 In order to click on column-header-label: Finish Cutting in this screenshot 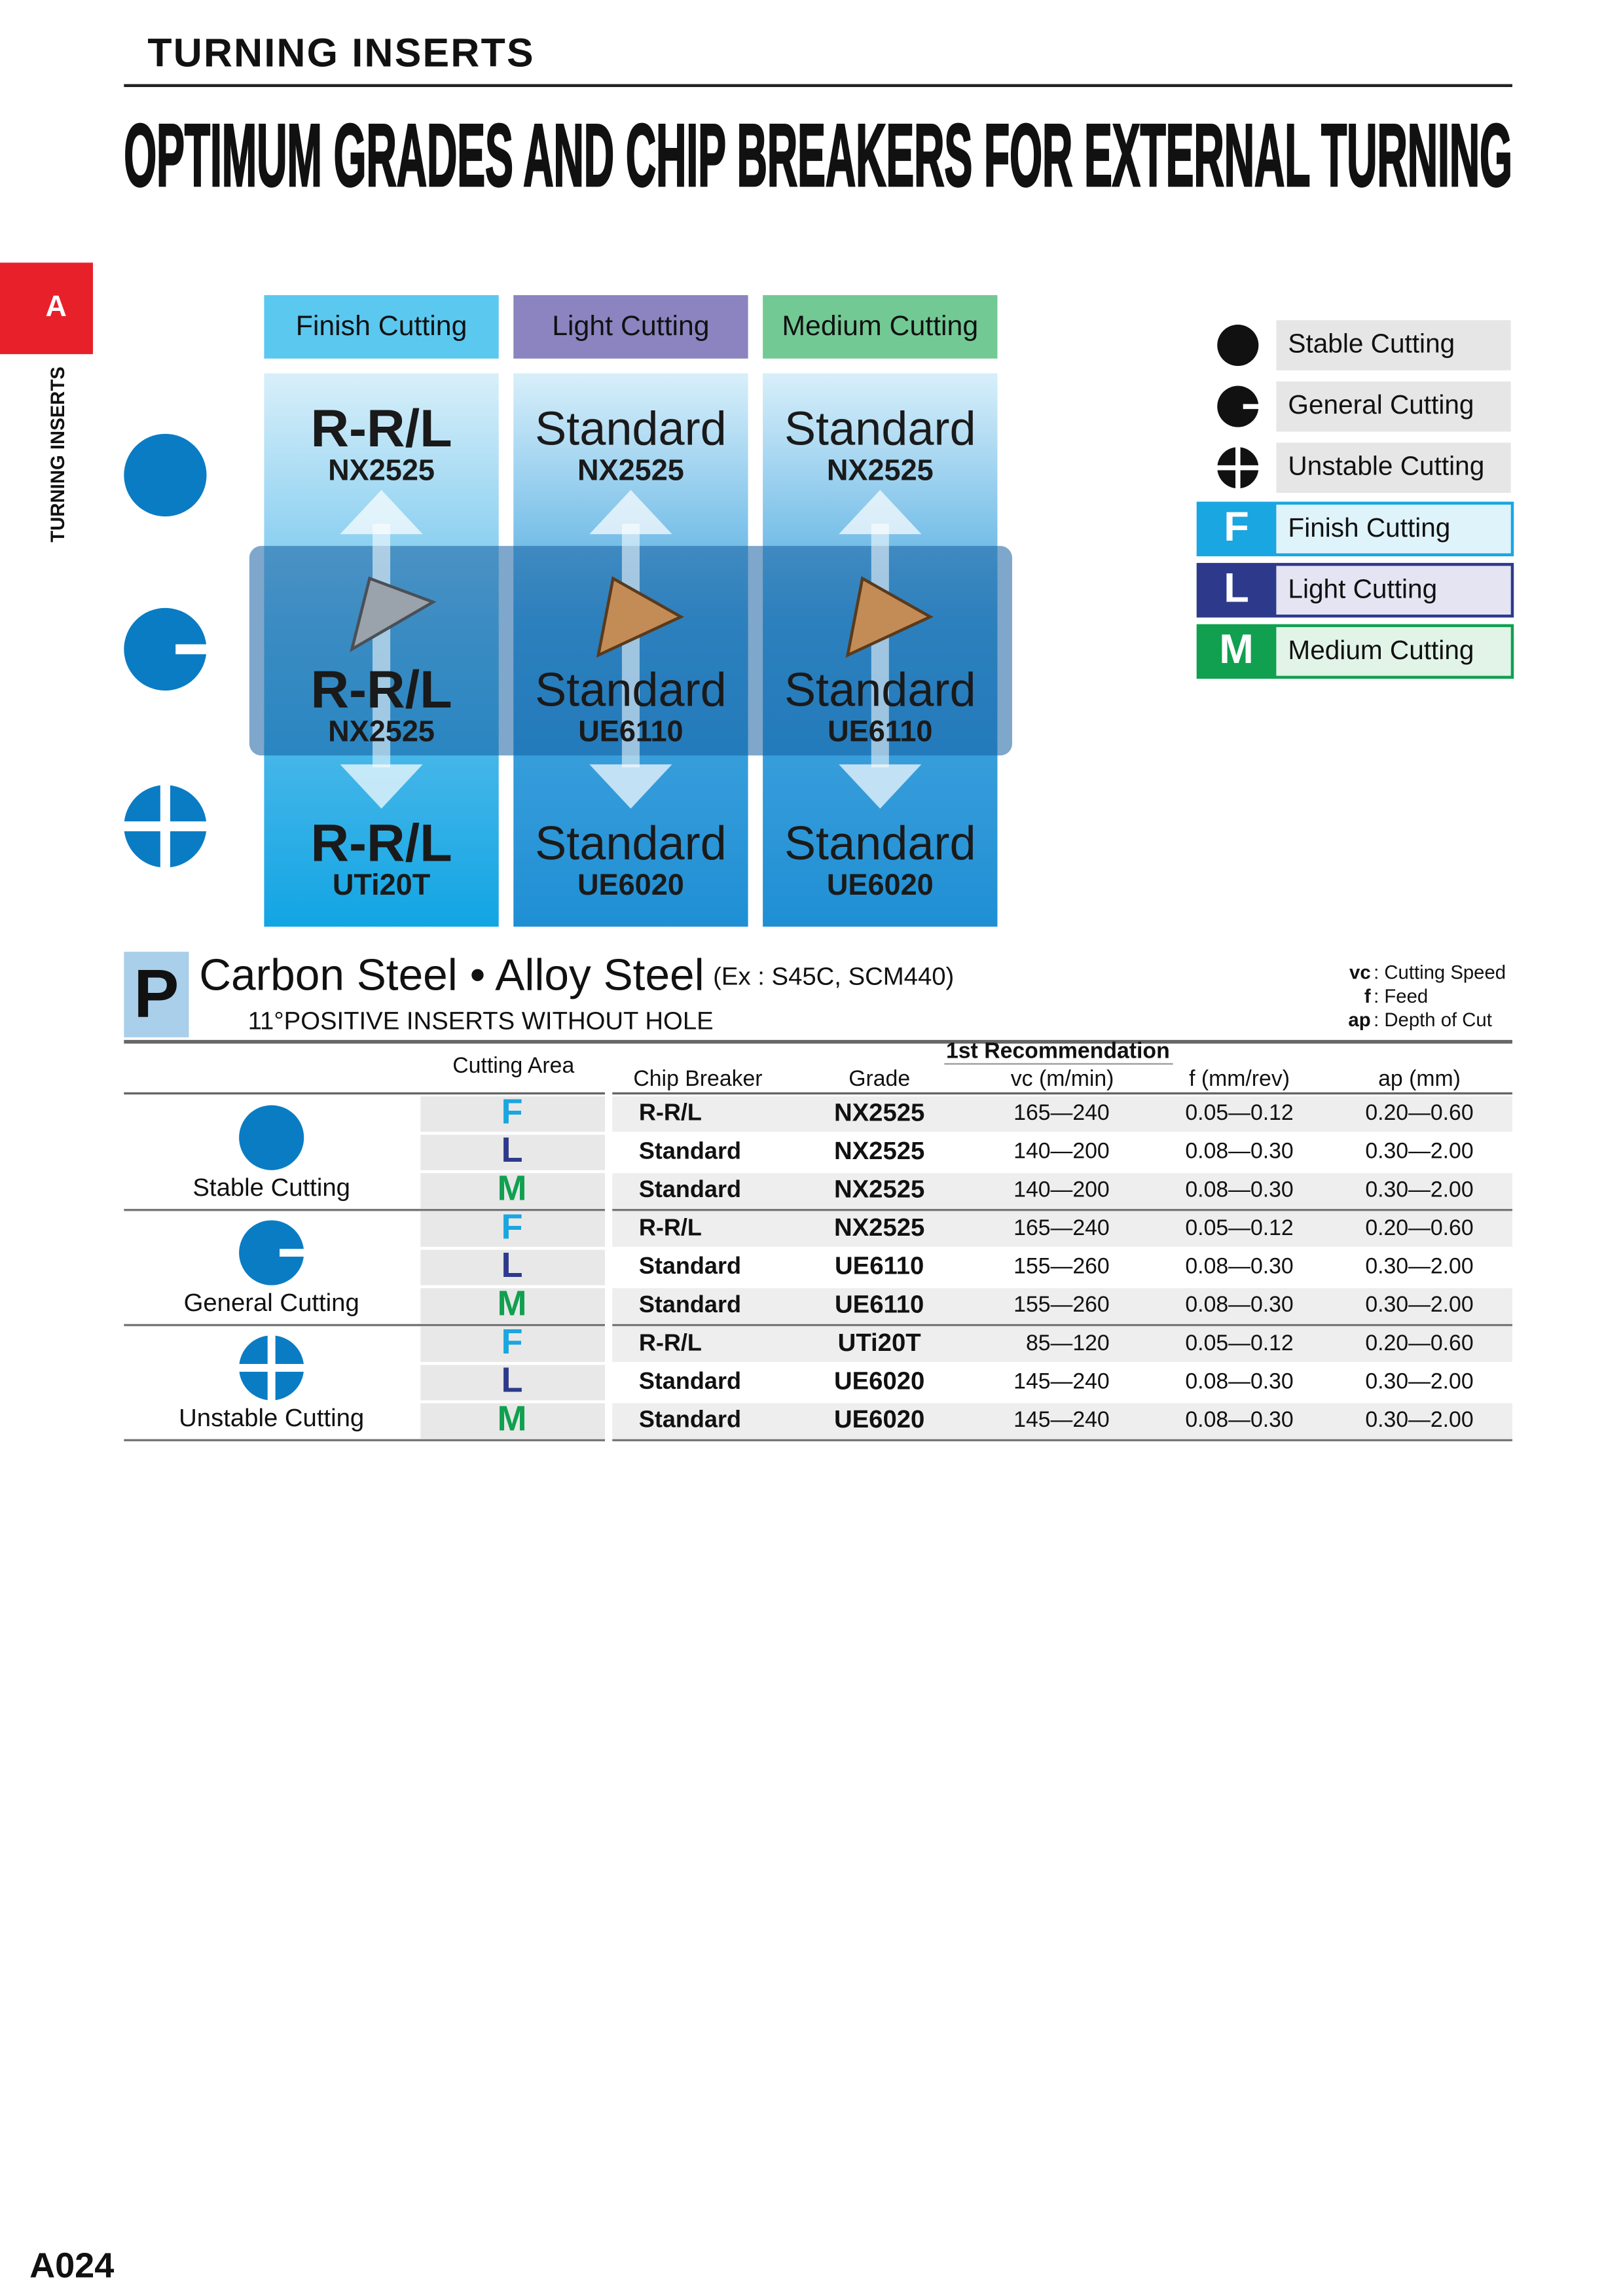, I will do `click(381, 326)`.